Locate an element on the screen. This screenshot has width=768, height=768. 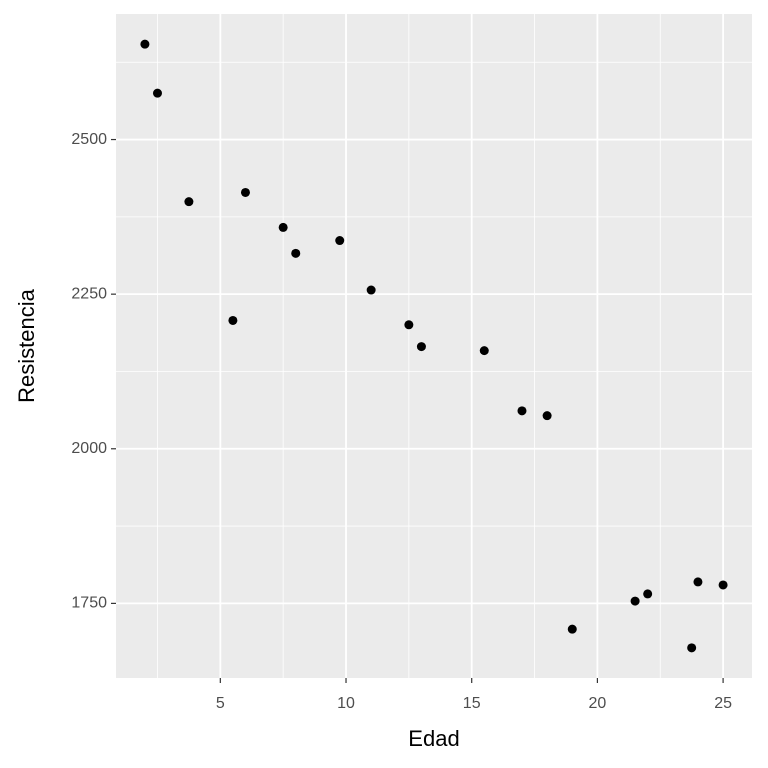
x-tick-label: 15 is located at coordinates (472, 703).